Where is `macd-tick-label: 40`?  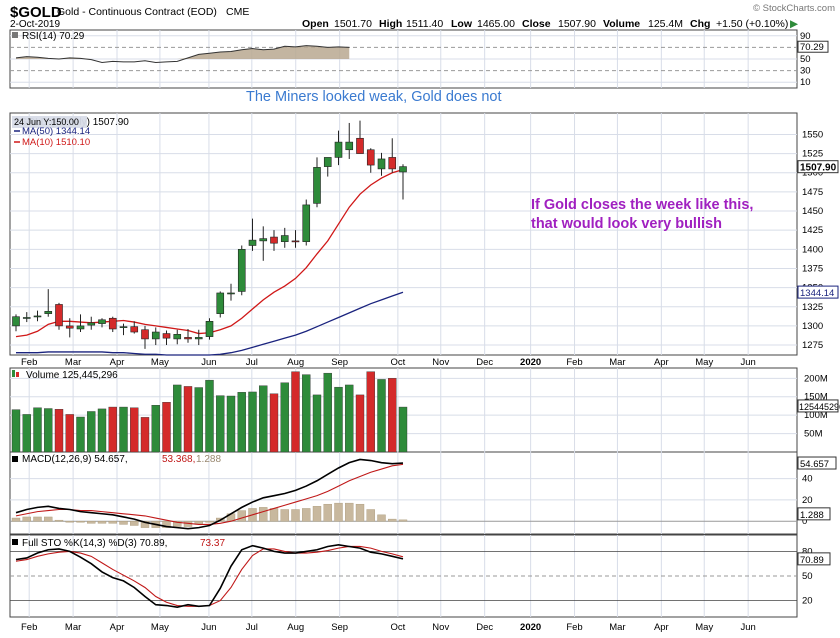 macd-tick-label: 40 is located at coordinates (807, 479).